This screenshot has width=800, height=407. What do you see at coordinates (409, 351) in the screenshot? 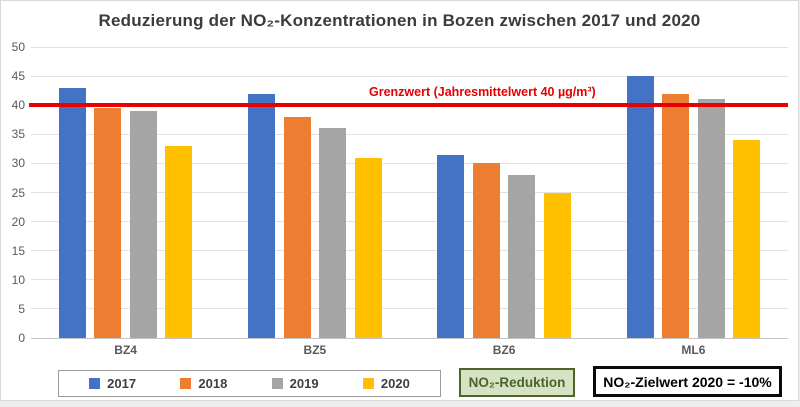
I see `x-axis: BZ4 BZ5 BZ6 ML6` at bounding box center [409, 351].